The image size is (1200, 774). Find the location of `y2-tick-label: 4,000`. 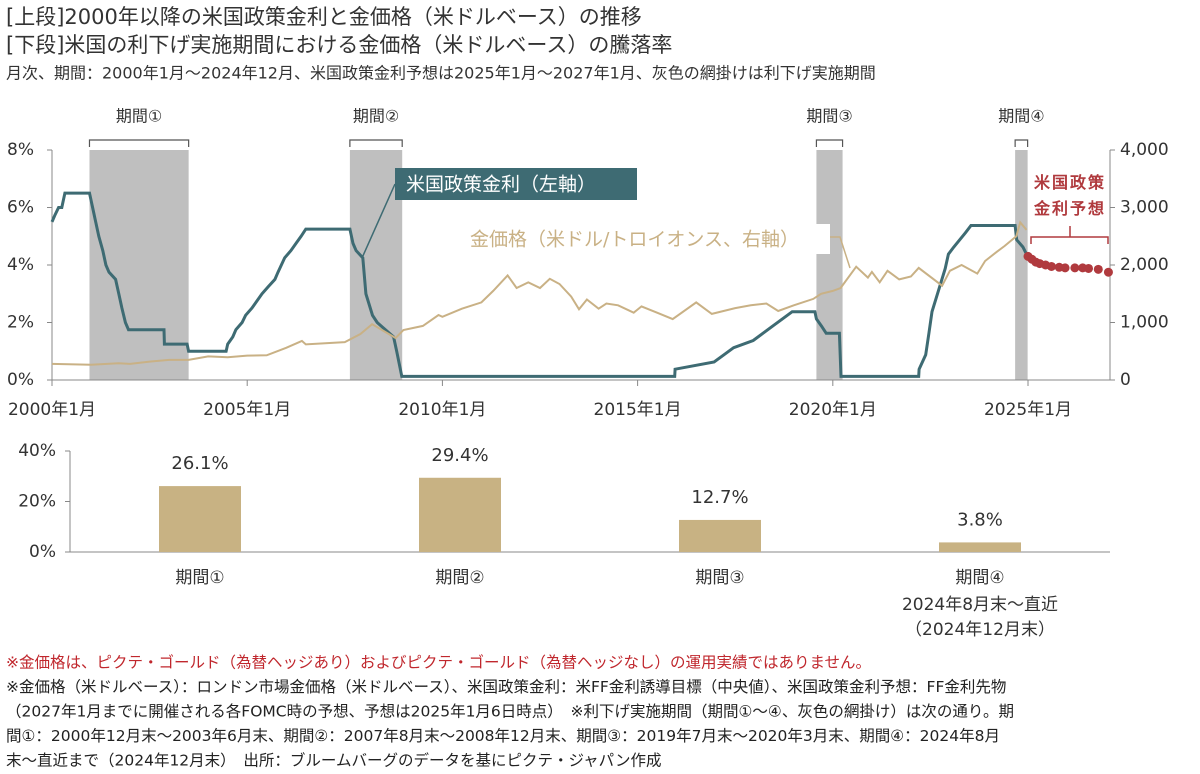

y2-tick-label: 4,000 is located at coordinates (1144, 150).